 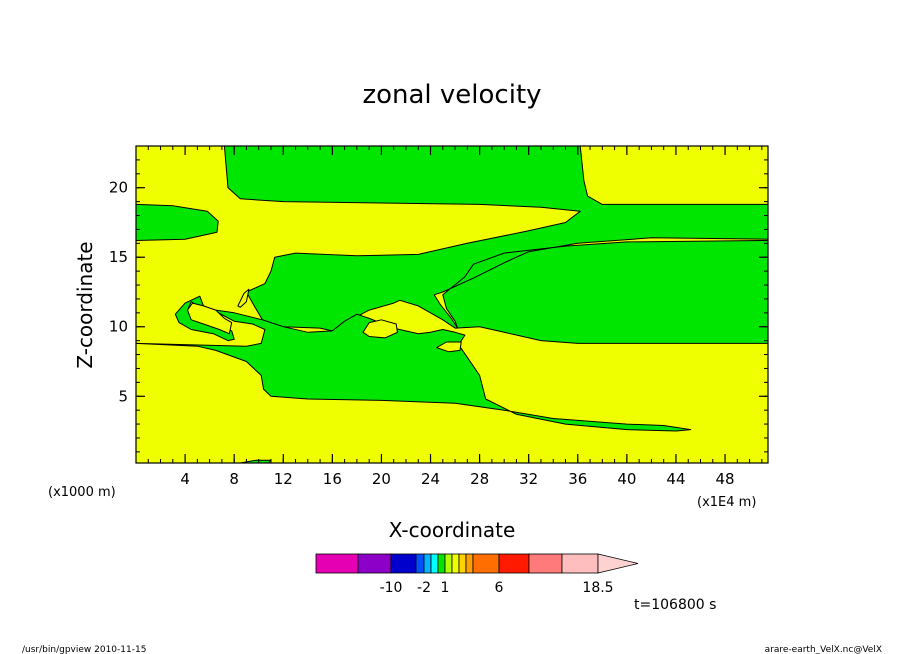 I want to click on time-annotation: t=106800 s, so click(x=675, y=605).